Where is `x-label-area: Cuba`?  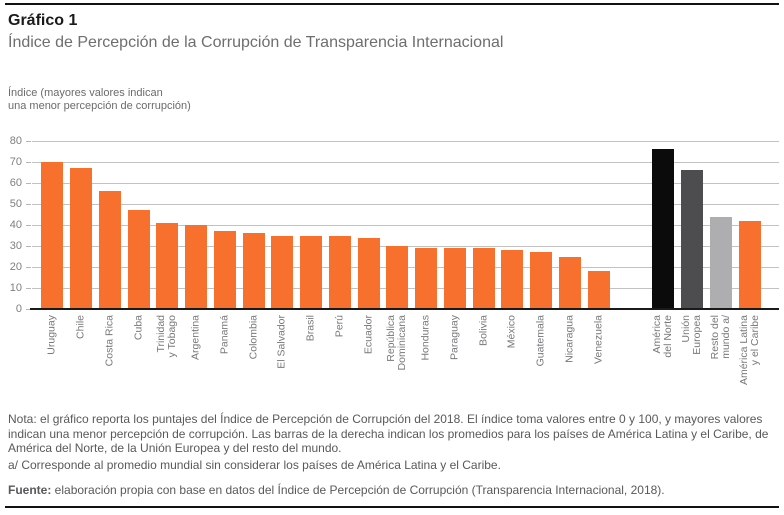
x-label-area: Cuba is located at coordinates (138, 359).